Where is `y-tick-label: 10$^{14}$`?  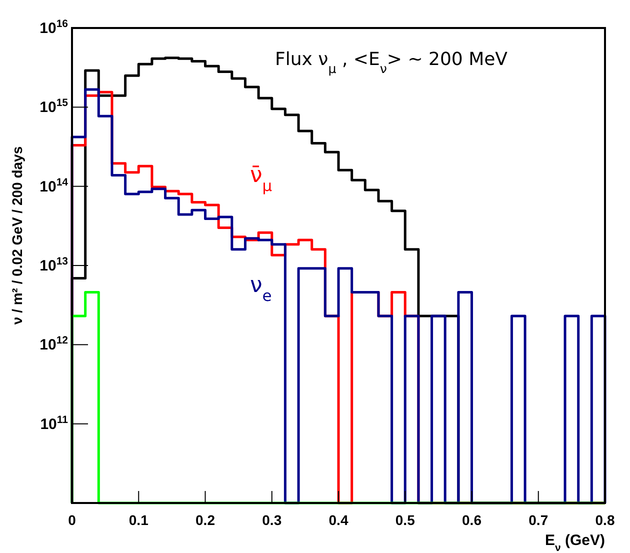
y-tick-label: 10$^{14}$ is located at coordinates (54, 186).